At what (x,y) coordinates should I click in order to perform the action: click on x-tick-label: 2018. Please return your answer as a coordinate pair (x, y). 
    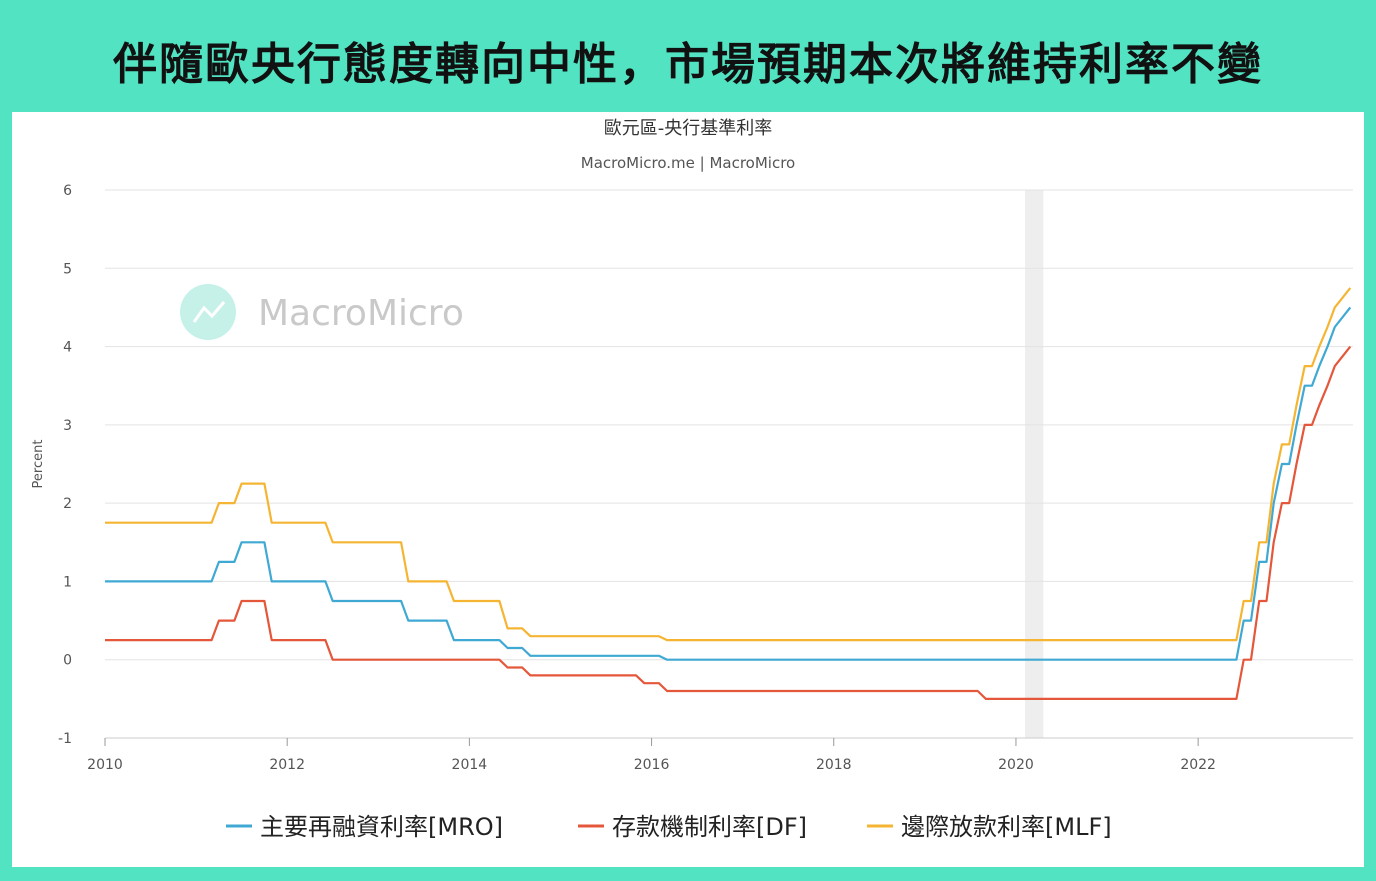
    Looking at the image, I should click on (834, 765).